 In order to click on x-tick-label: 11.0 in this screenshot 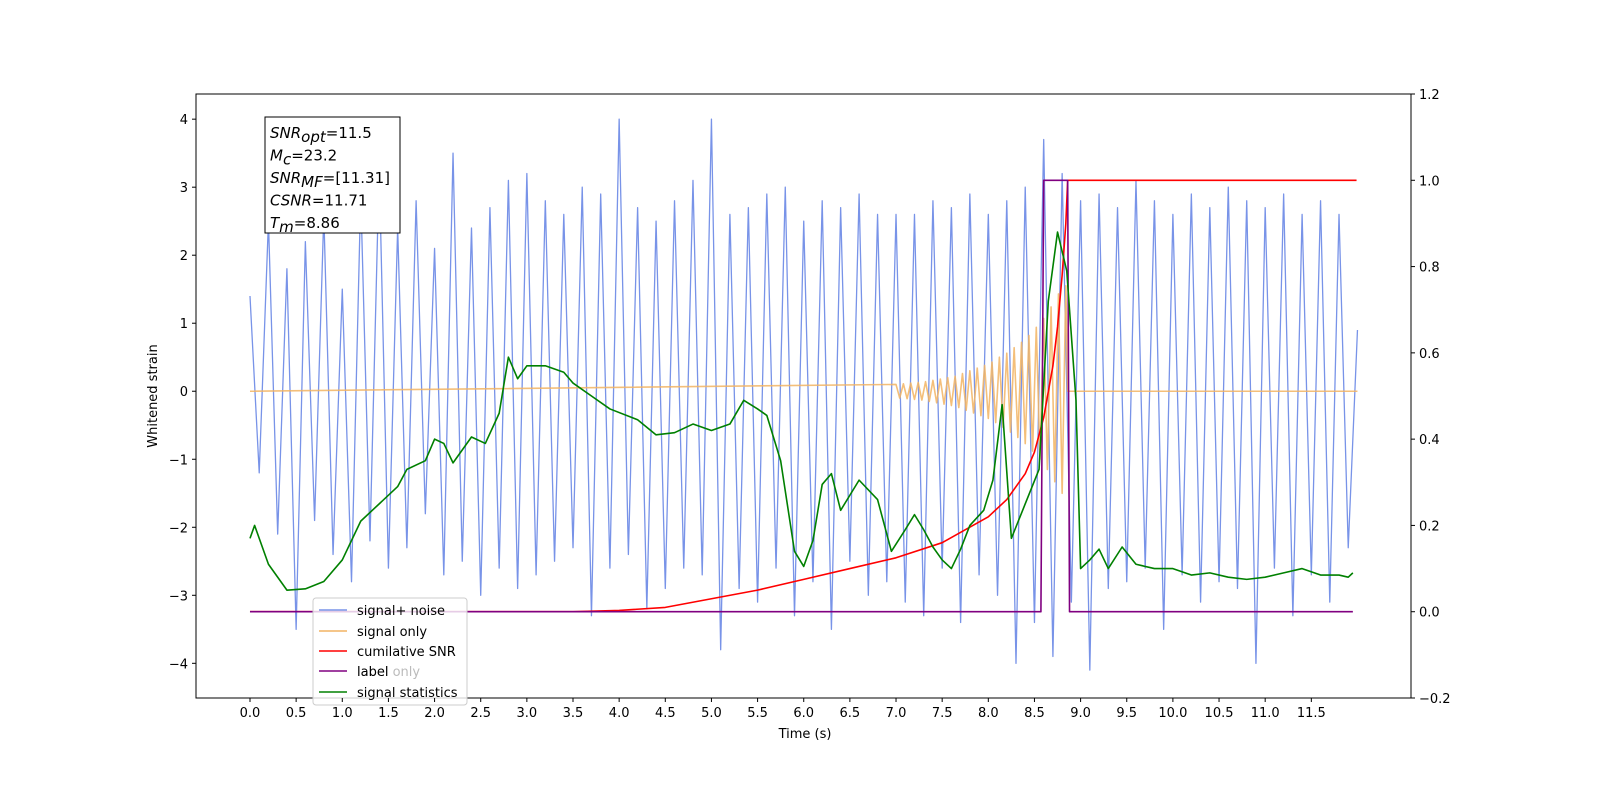, I will do `click(1265, 713)`.